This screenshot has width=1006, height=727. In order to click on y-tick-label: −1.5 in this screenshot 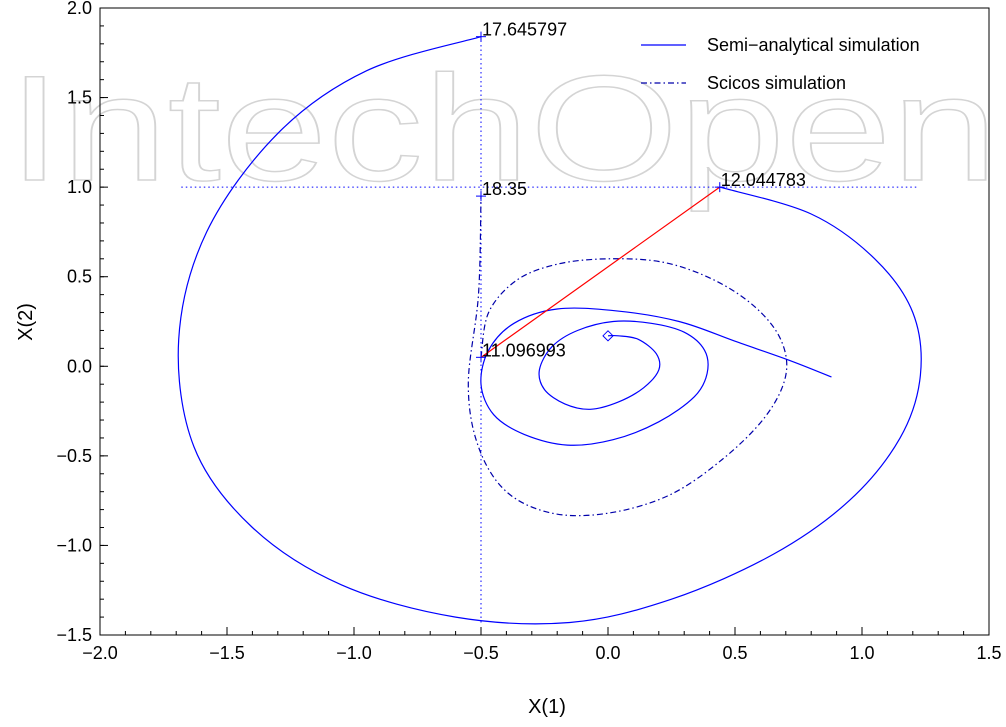, I will do `click(74, 635)`.